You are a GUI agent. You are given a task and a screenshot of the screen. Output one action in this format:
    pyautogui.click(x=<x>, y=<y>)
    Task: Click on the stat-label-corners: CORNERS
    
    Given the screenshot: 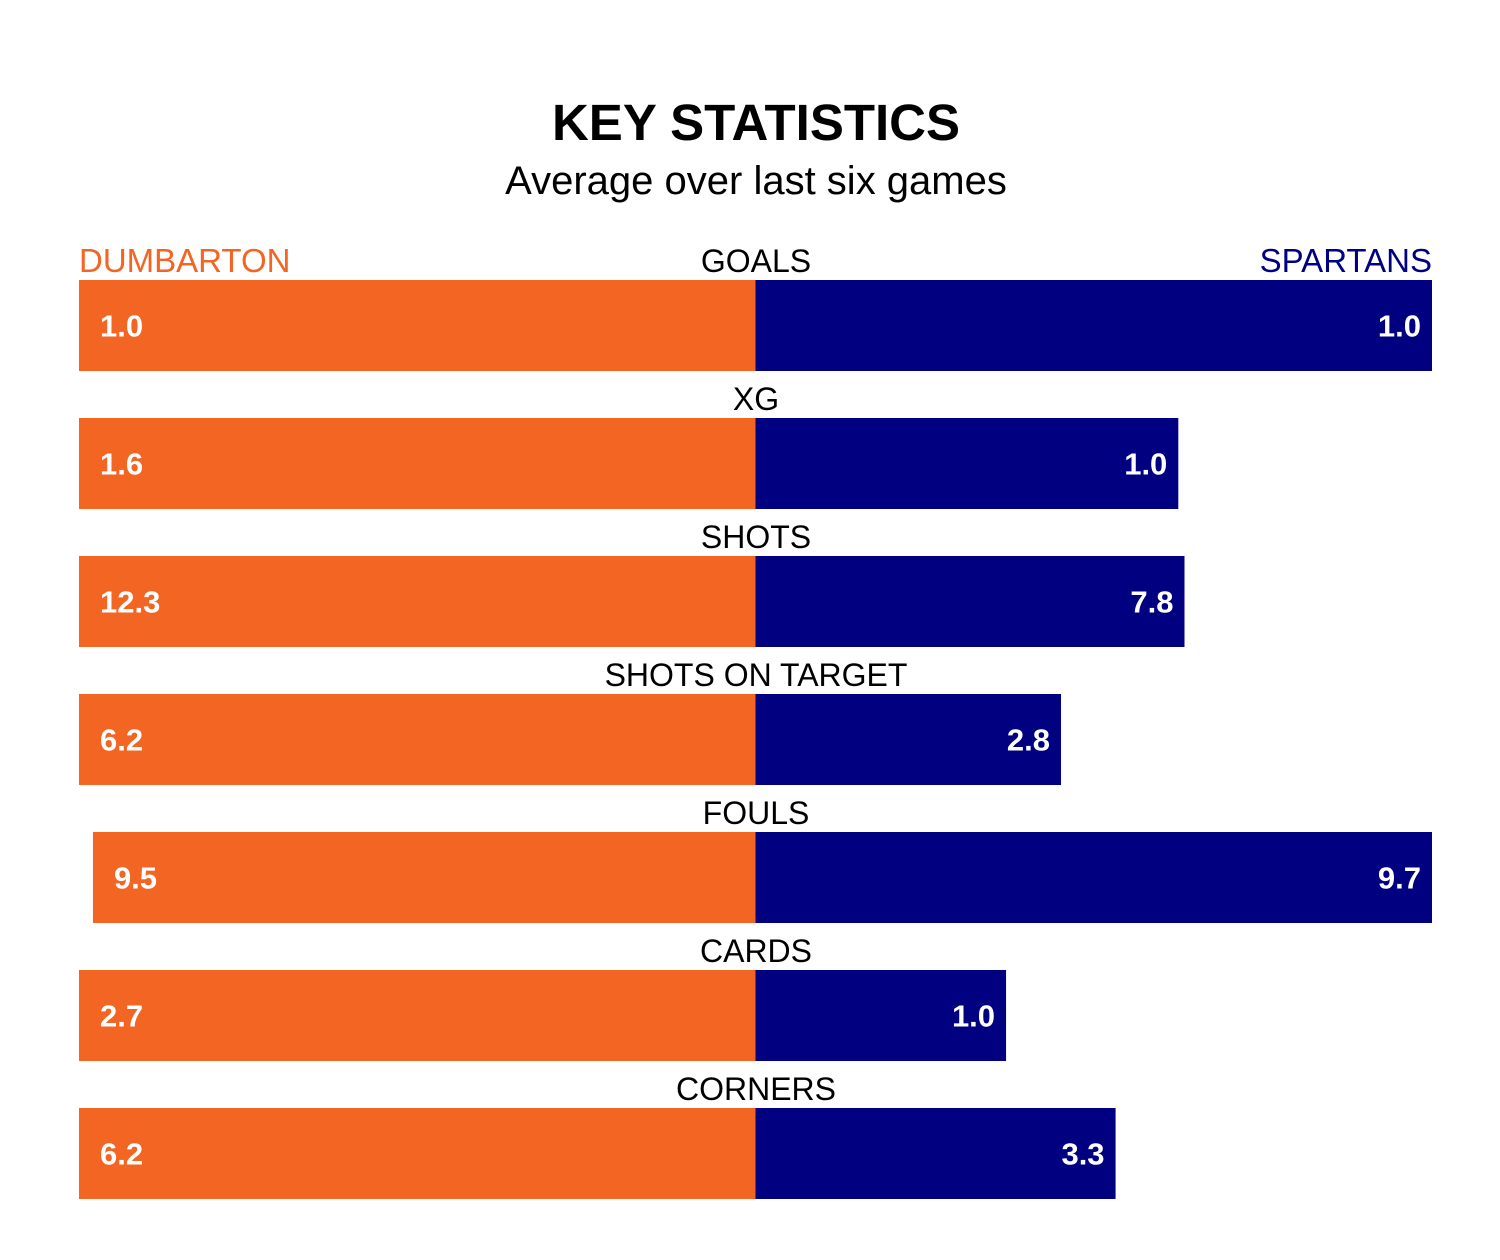 What is the action you would take?
    pyautogui.click(x=756, y=1089)
    